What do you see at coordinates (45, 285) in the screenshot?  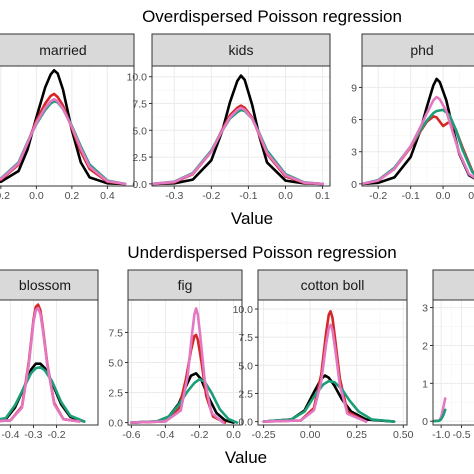 I see `facet-label: blossom` at bounding box center [45, 285].